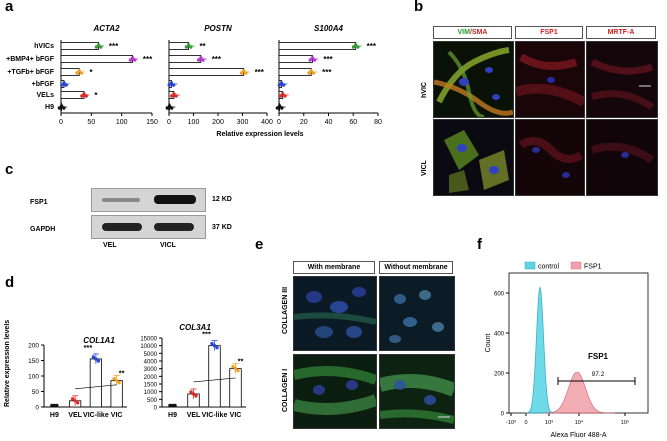 Image resolution: width=667 pixels, height=441 pixels. What do you see at coordinates (169, 122) in the screenshot?
I see `x-tick-label: 0` at bounding box center [169, 122].